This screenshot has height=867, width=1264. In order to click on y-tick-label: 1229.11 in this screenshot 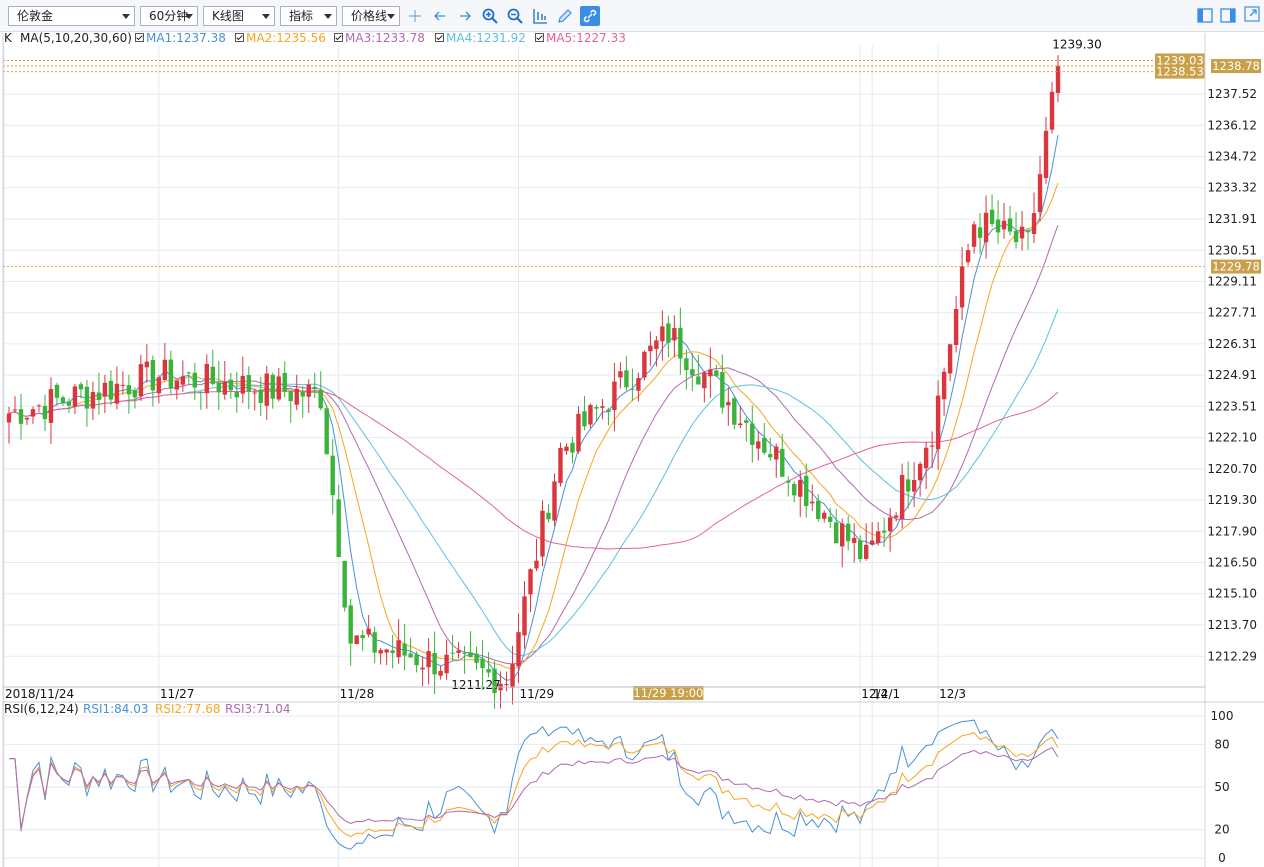, I will do `click(1232, 281)`.